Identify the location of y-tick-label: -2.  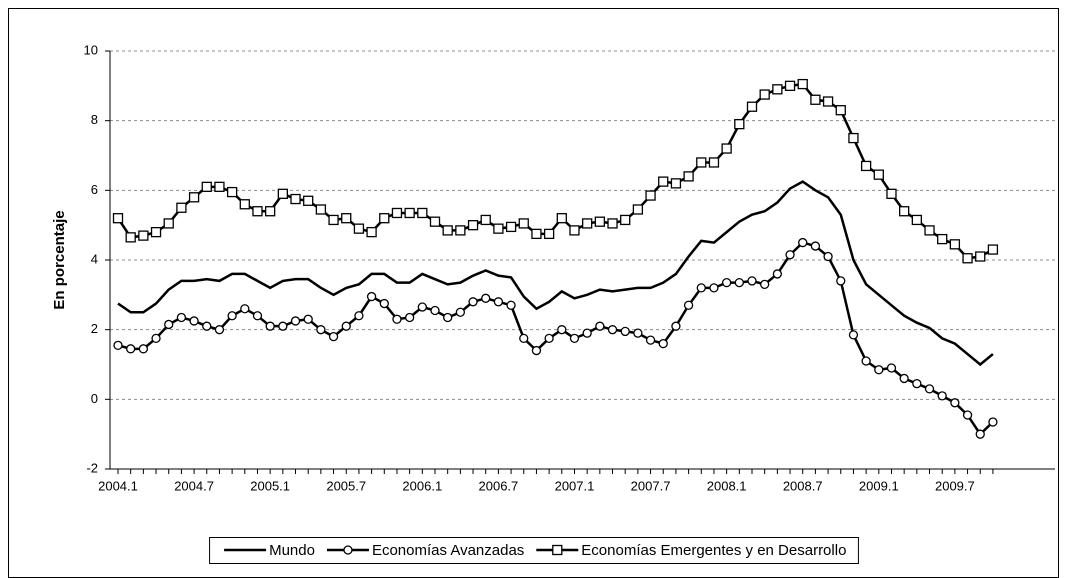
(92, 467).